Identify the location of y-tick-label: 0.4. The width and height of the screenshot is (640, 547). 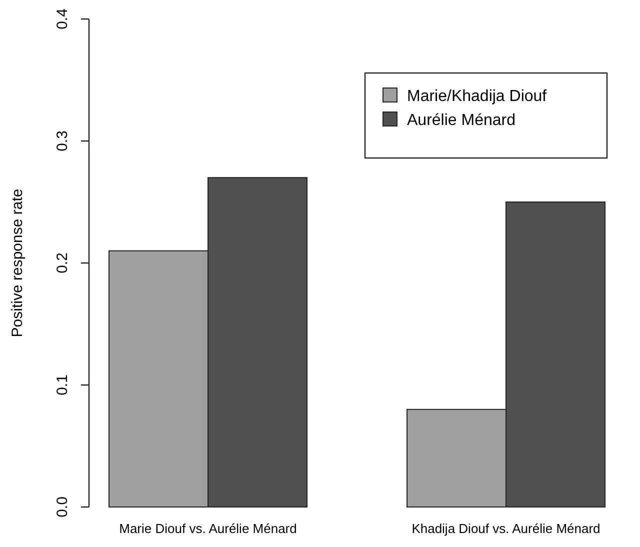
(62, 19).